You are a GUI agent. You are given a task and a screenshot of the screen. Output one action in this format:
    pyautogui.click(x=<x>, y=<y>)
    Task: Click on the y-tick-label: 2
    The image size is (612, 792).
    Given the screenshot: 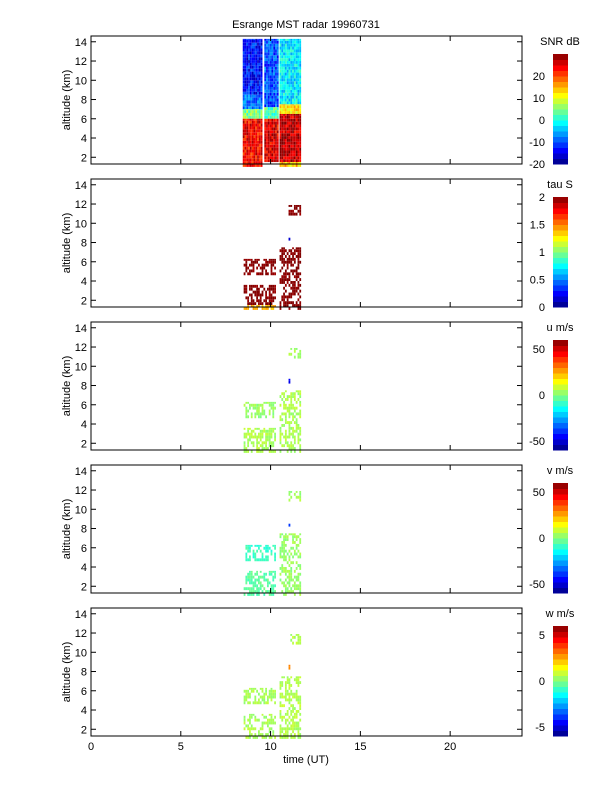 What is the action you would take?
    pyautogui.click(x=84, y=730)
    